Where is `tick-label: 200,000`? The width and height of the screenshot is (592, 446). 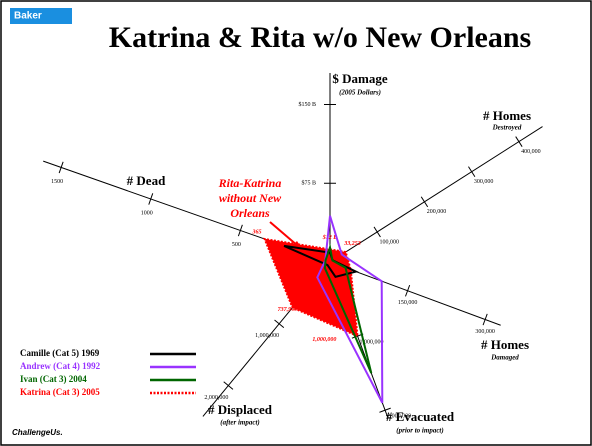
tick-label: 200,000 is located at coordinates (437, 212).